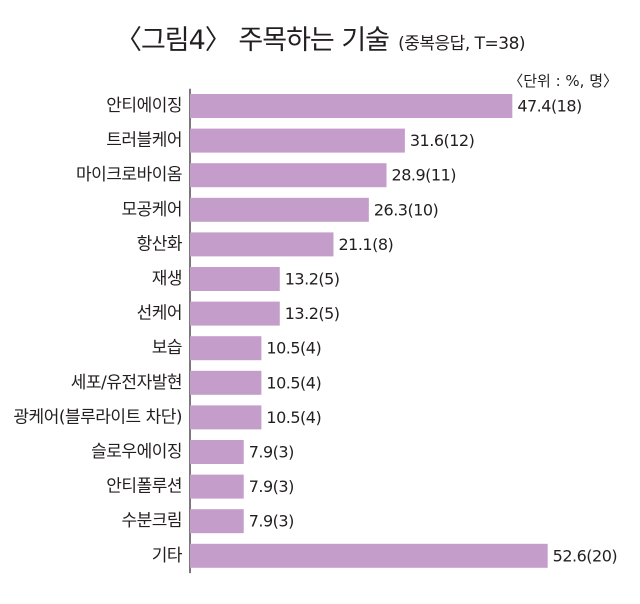 The height and width of the screenshot is (604, 640). Describe the element at coordinates (126, 383) in the screenshot. I see `category-label: 세포/유전자발현` at that location.